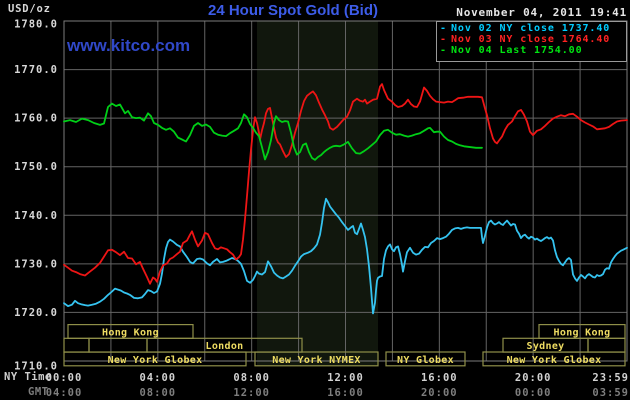  Describe the element at coordinates (546, 346) in the screenshot. I see `session-label: Sydney` at that location.